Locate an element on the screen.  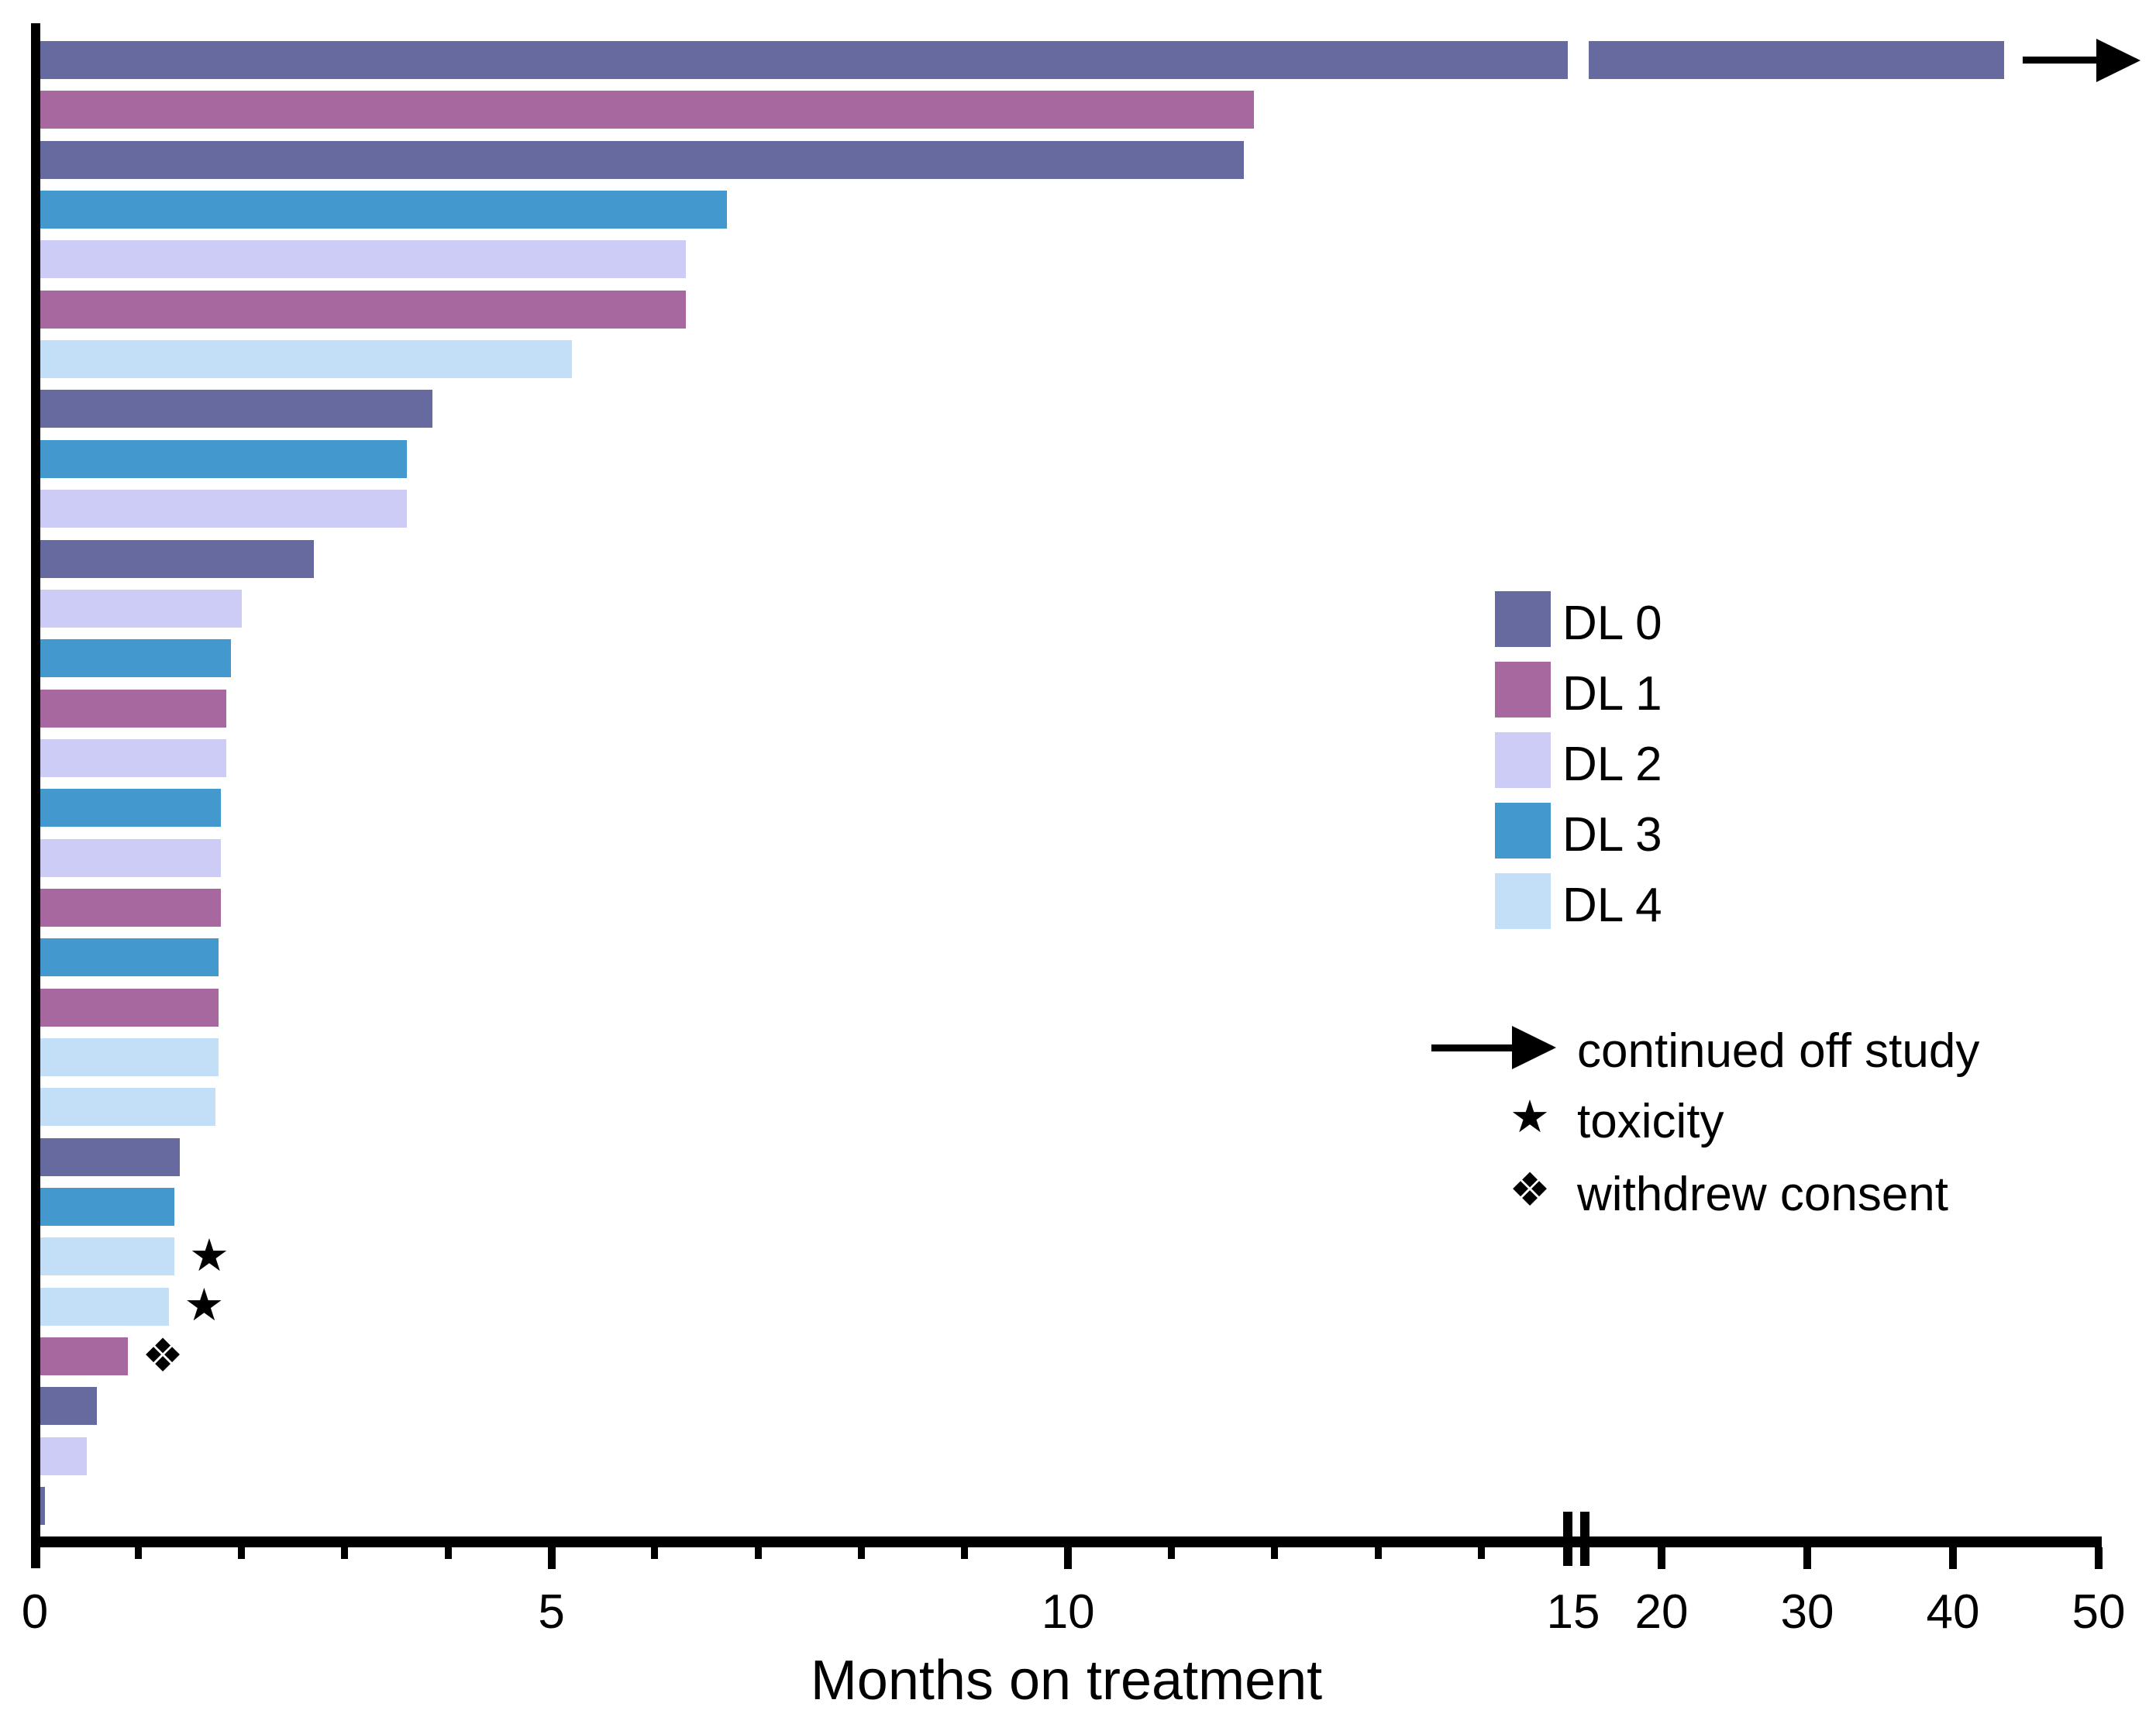
legend-marker-label-diamond: withdrew consent is located at coordinates (1763, 1194).